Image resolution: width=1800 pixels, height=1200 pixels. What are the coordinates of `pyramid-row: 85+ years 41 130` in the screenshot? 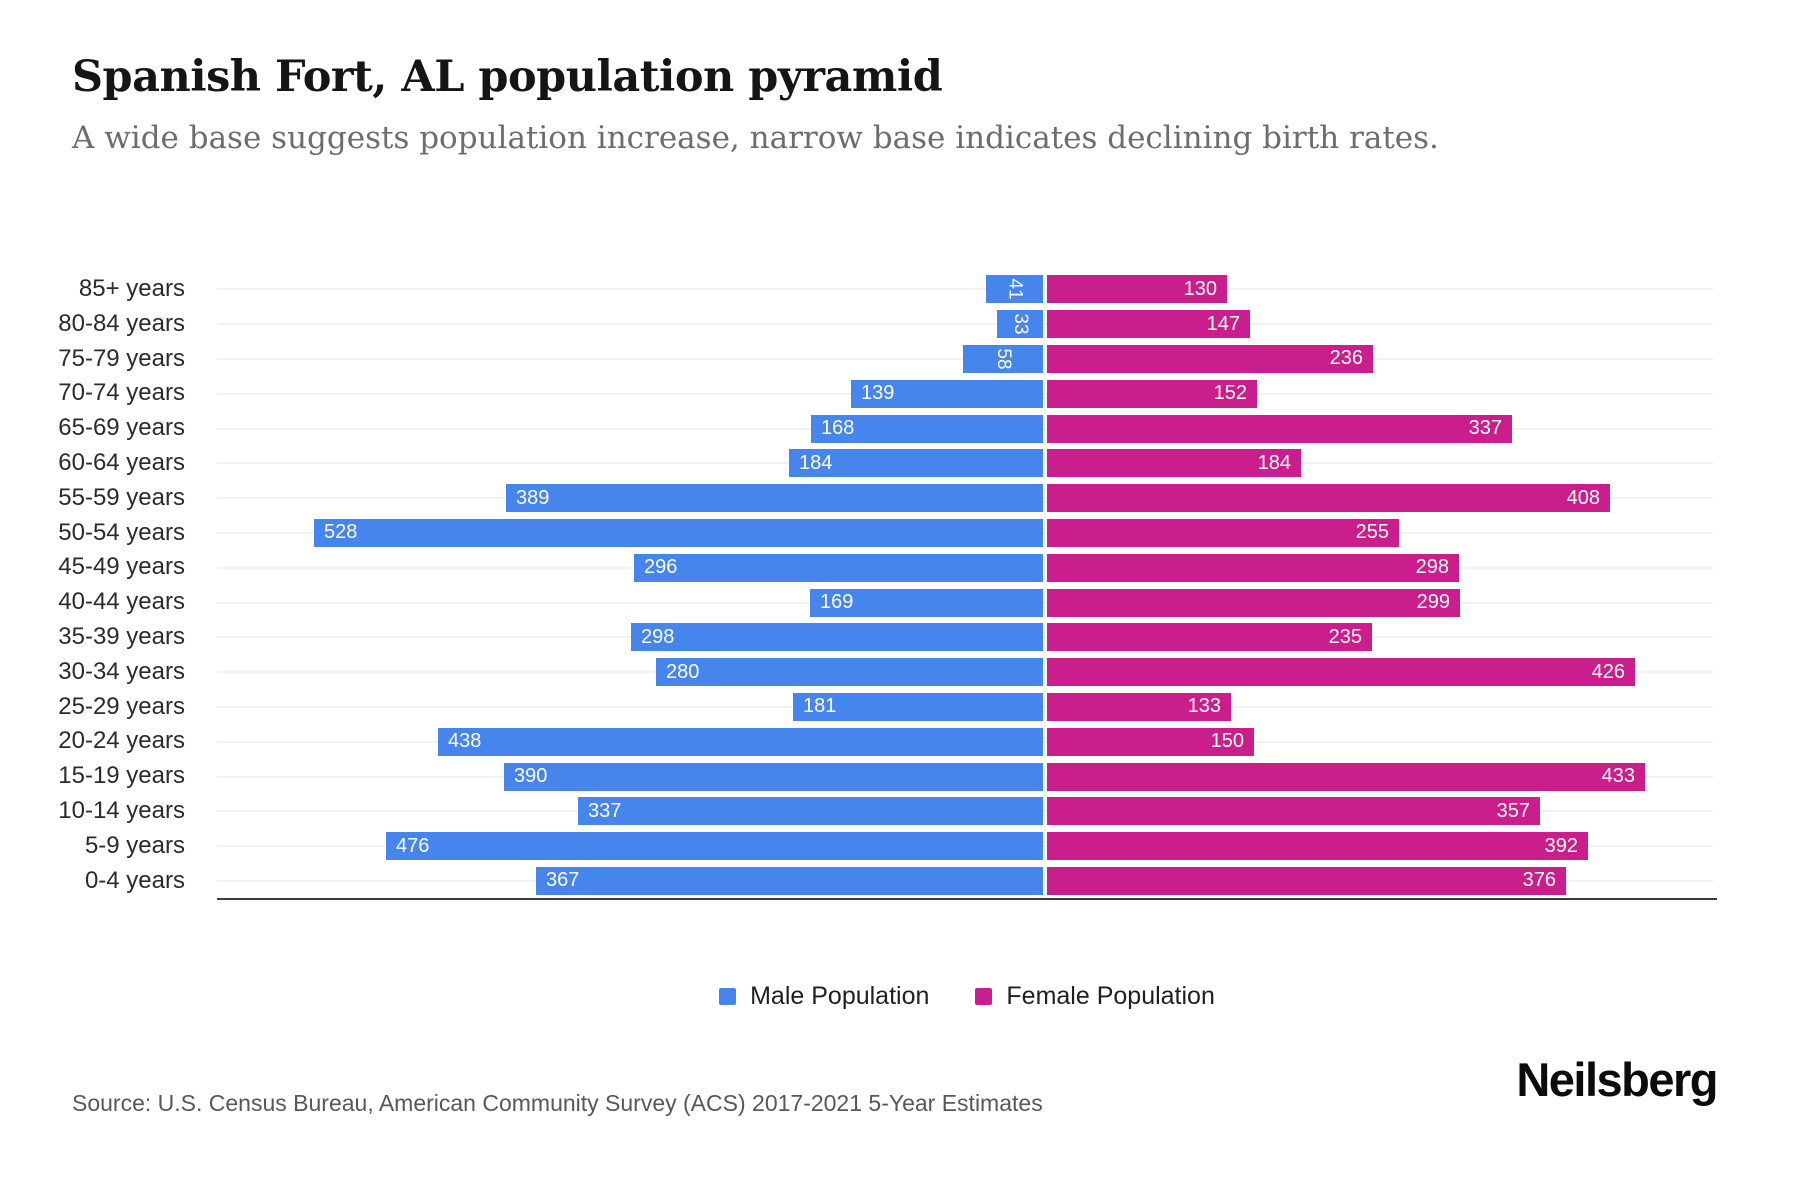 It's located at (900, 289).